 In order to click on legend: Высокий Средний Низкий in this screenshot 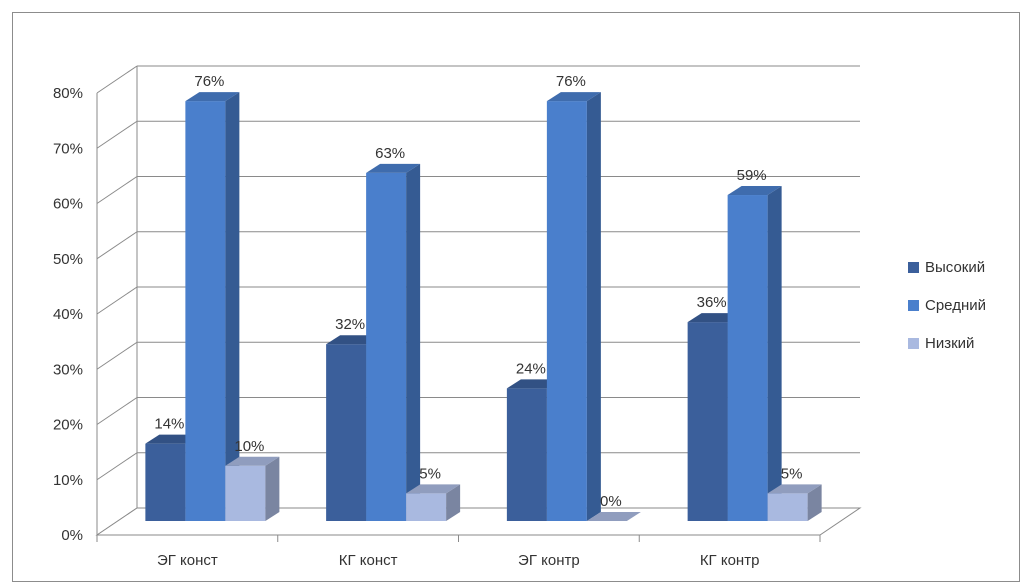, I will do `click(947, 305)`.